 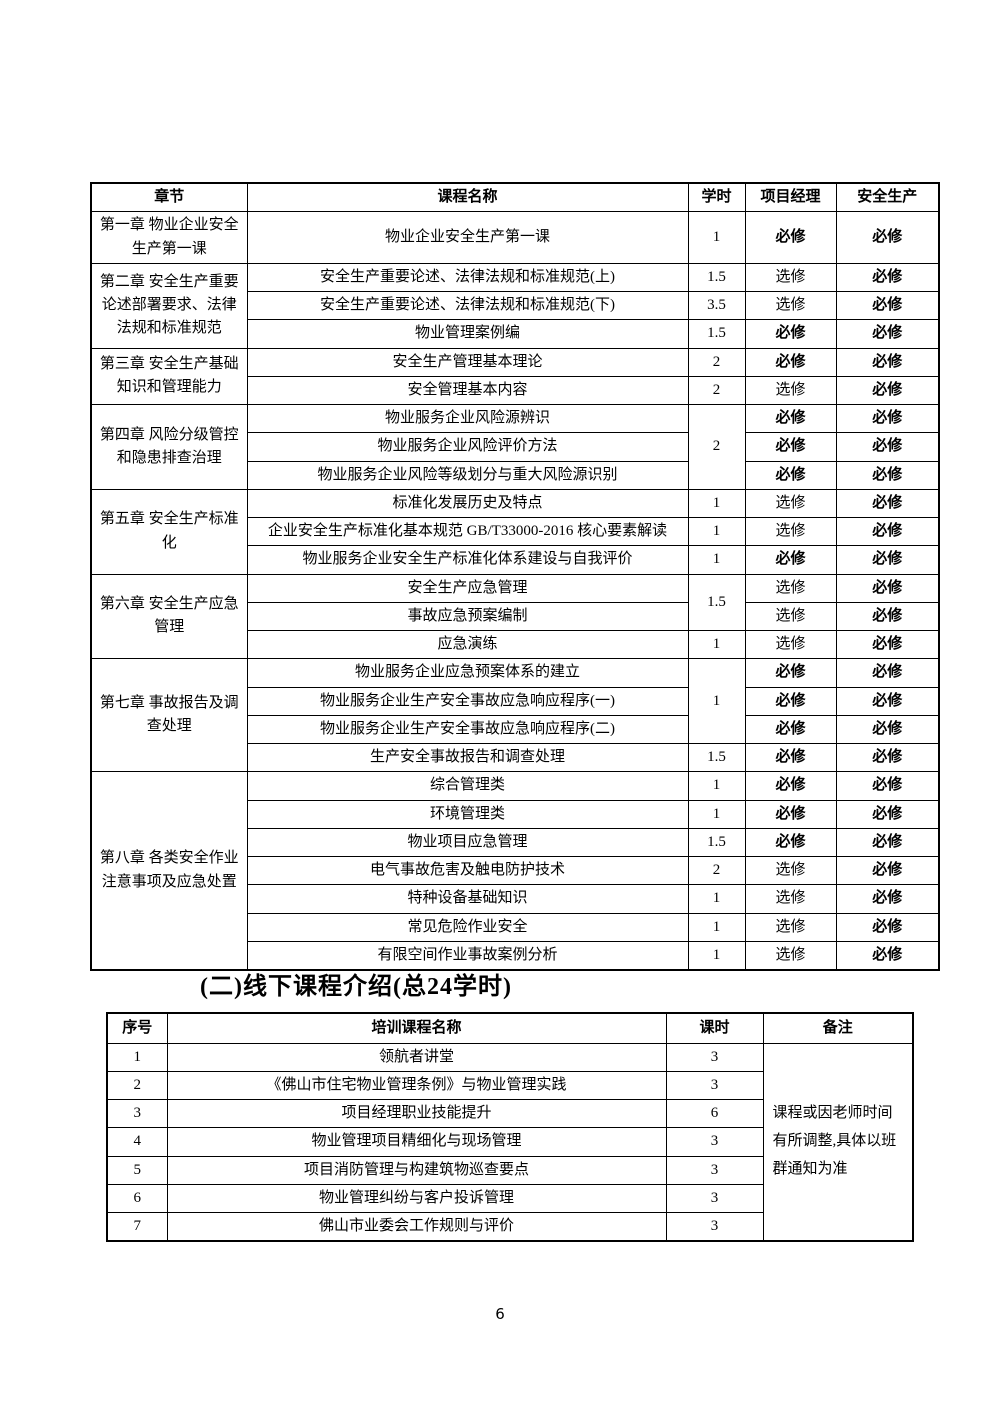 What do you see at coordinates (416, 1028) in the screenshot?
I see `column-header-course: 培训课程名称` at bounding box center [416, 1028].